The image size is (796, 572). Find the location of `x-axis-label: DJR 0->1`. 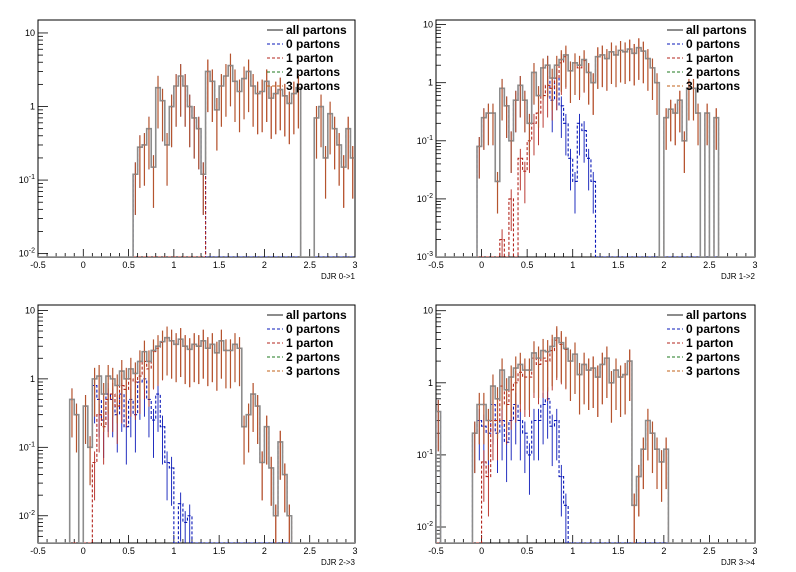

x-axis-label: DJR 0->1 is located at coordinates (338, 276).